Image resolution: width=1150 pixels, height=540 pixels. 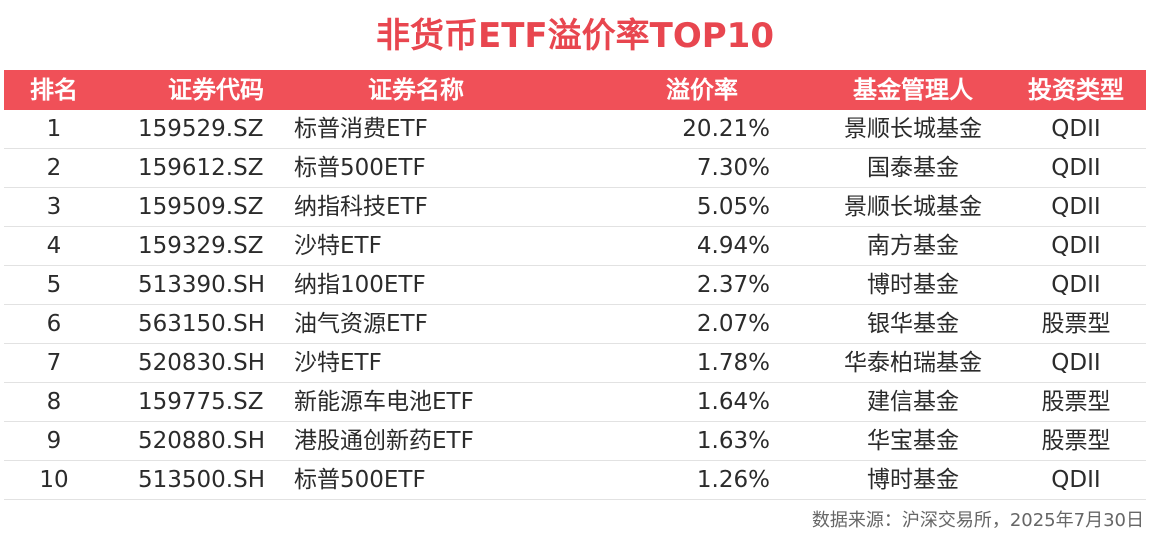 What do you see at coordinates (913, 324) in the screenshot?
I see `cell-manager: 银华基金` at bounding box center [913, 324].